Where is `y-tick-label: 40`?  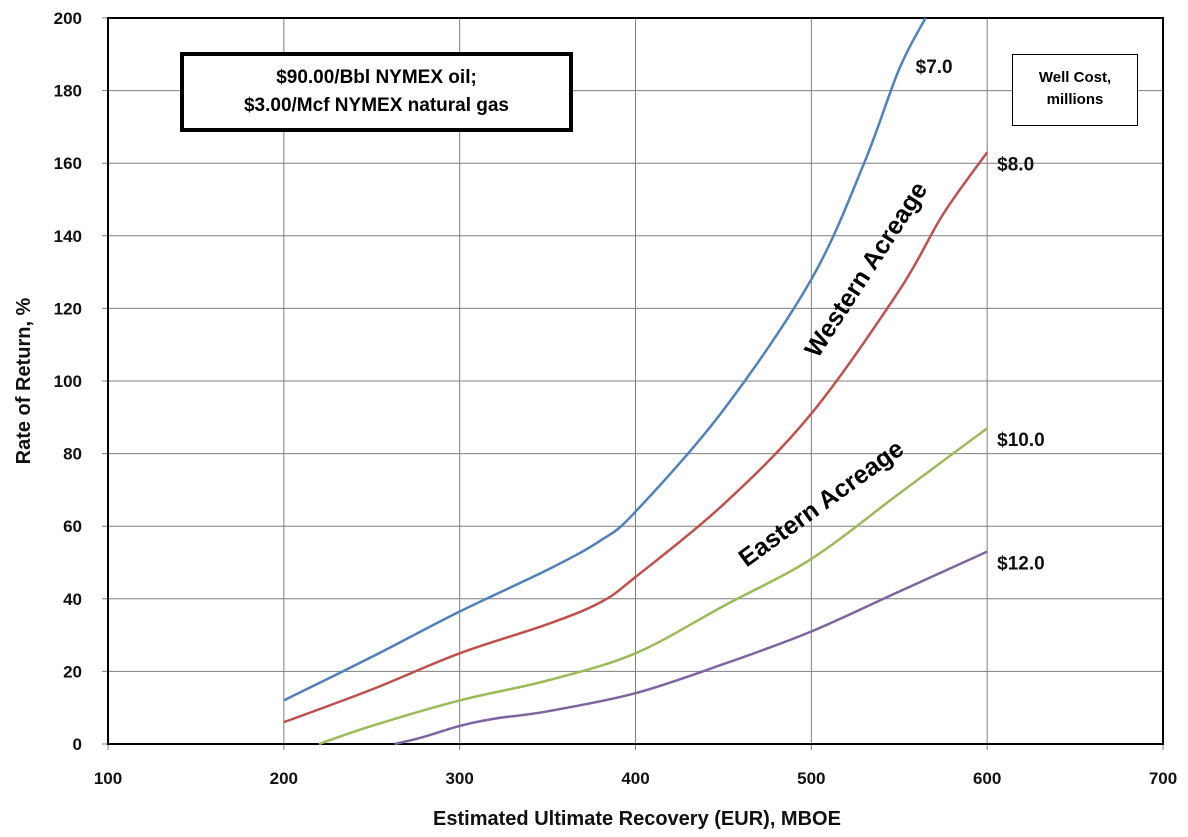 y-tick-label: 40 is located at coordinates (72, 599).